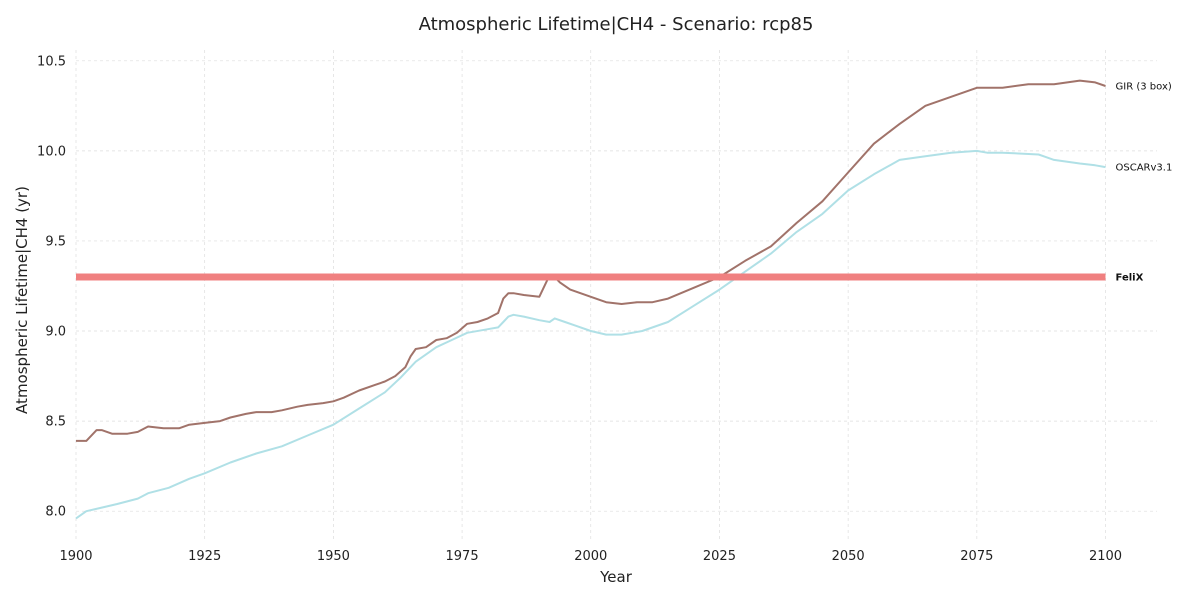 This screenshot has width=1200, height=600. I want to click on y-tick-label: 10.0, so click(51, 151).